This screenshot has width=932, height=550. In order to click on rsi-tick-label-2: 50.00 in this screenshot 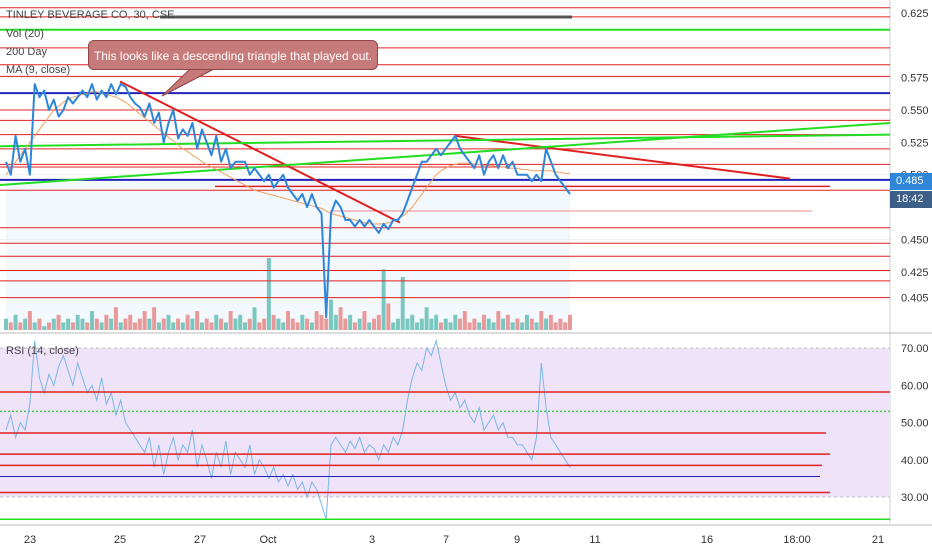, I will do `click(915, 424)`.